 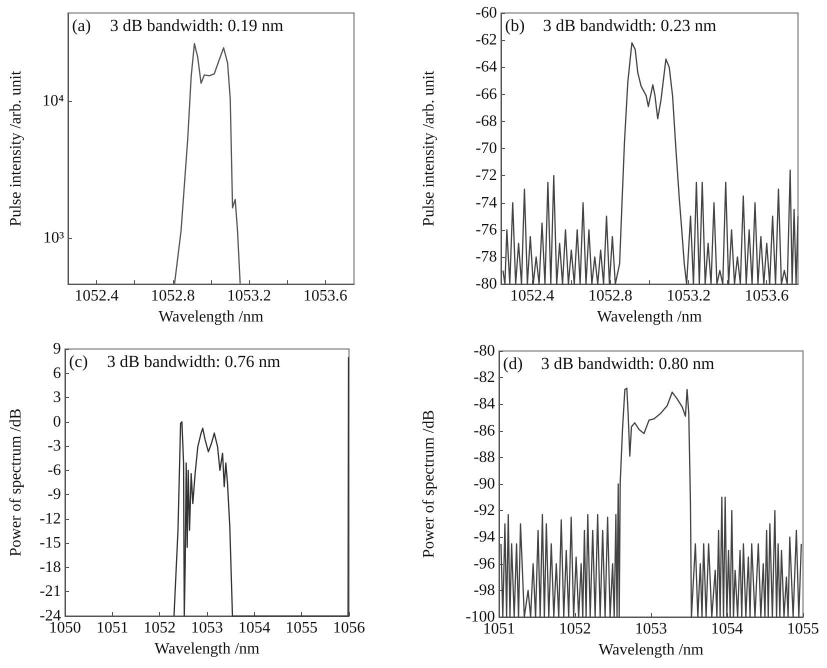 I want to click on y-tick-label: -86, so click(x=484, y=431).